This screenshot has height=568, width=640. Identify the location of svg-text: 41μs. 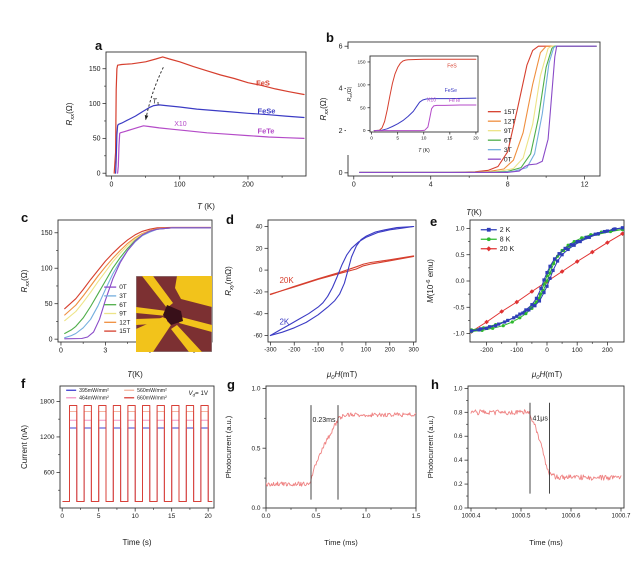
(541, 419).